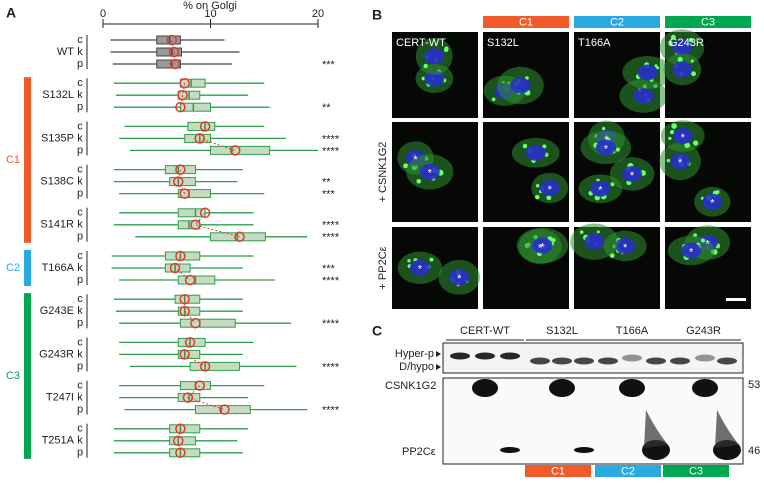 This screenshot has height=491, width=764. What do you see at coordinates (416, 367) in the screenshot?
I see `state-label: D/hypo` at bounding box center [416, 367].